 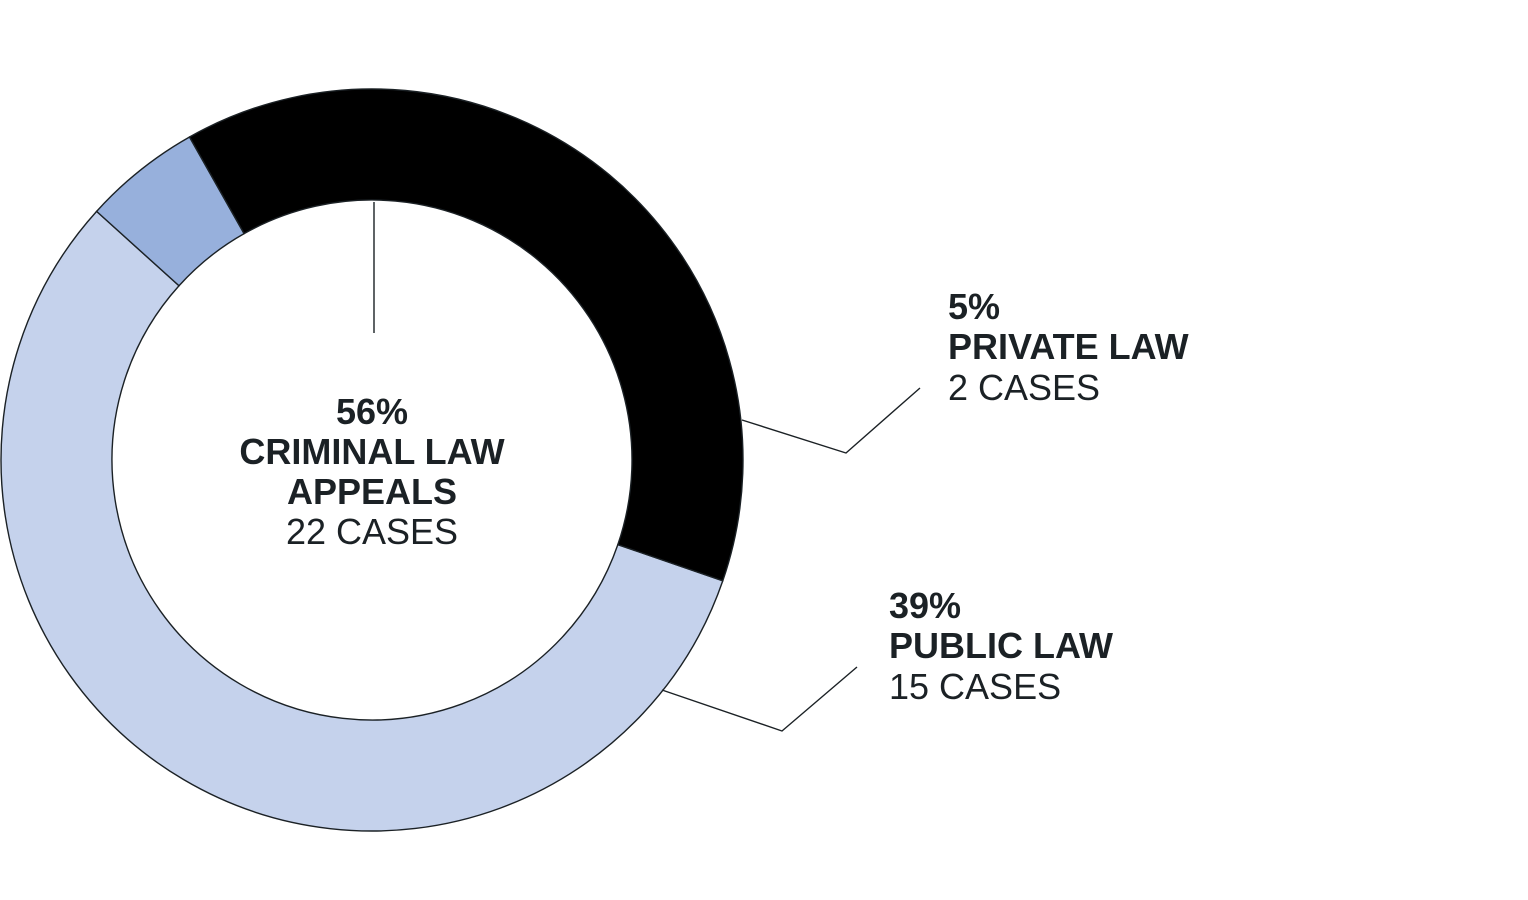 What do you see at coordinates (371, 451) in the screenshot?
I see `criminal-law-category-line-1: CRIMINAL LAW` at bounding box center [371, 451].